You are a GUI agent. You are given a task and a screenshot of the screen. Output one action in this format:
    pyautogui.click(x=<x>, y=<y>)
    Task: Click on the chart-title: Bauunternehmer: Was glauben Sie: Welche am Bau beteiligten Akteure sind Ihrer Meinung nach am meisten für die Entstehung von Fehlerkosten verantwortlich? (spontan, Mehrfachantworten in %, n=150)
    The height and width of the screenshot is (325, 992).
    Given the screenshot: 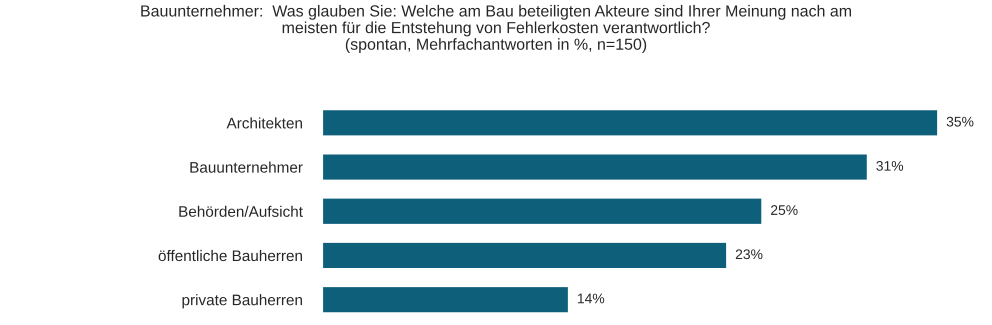 What is the action you would take?
    pyautogui.click(x=496, y=29)
    